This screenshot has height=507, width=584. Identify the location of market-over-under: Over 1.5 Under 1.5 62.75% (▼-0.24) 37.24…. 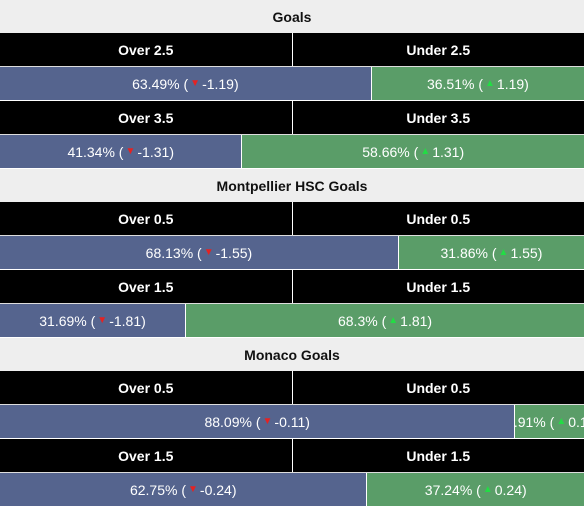
(292, 473).